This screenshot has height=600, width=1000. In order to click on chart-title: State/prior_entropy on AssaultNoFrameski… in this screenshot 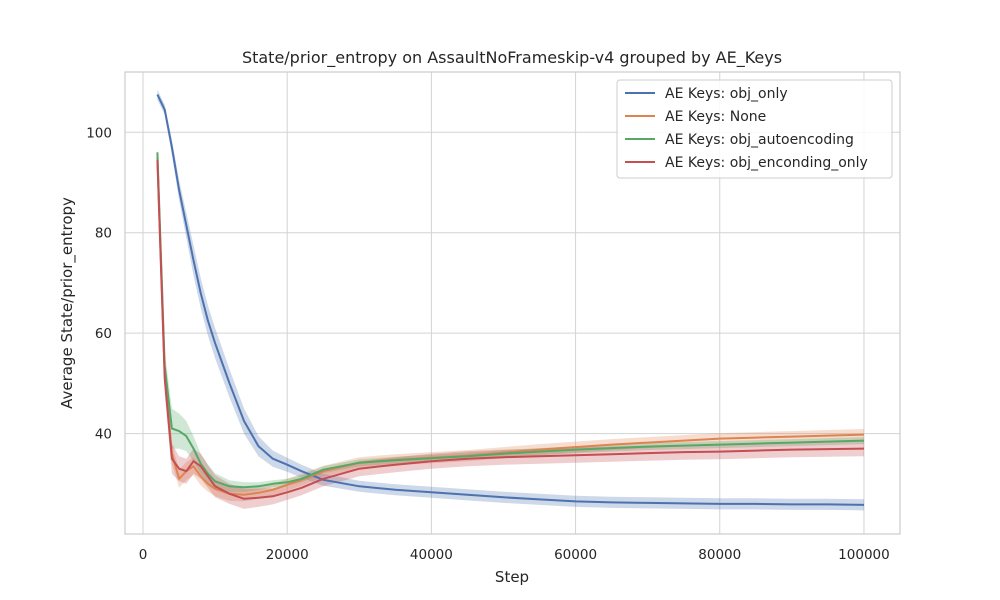, I will do `click(512, 58)`.